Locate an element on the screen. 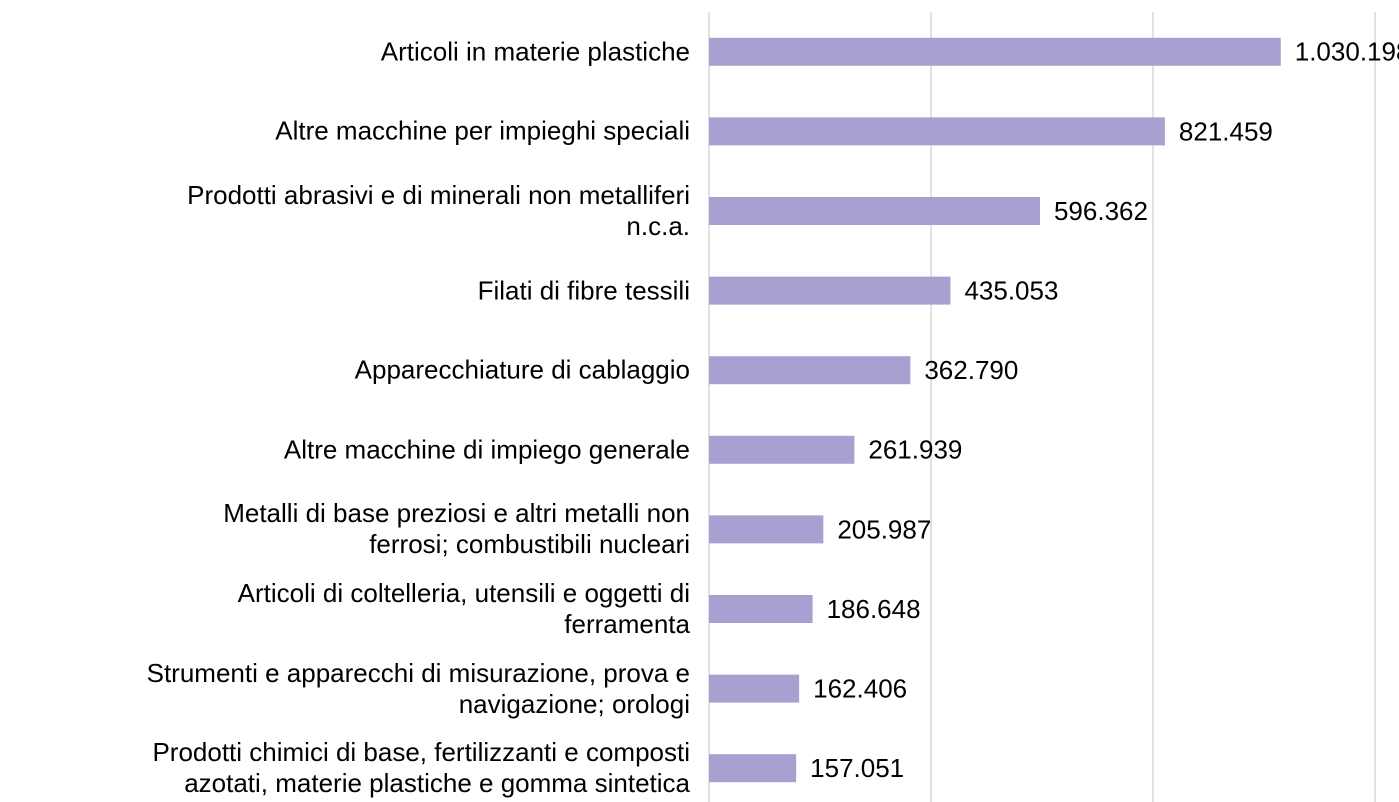 The height and width of the screenshot is (802, 1399). category-label: Altre macchine di impiego generale is located at coordinates (486, 449).